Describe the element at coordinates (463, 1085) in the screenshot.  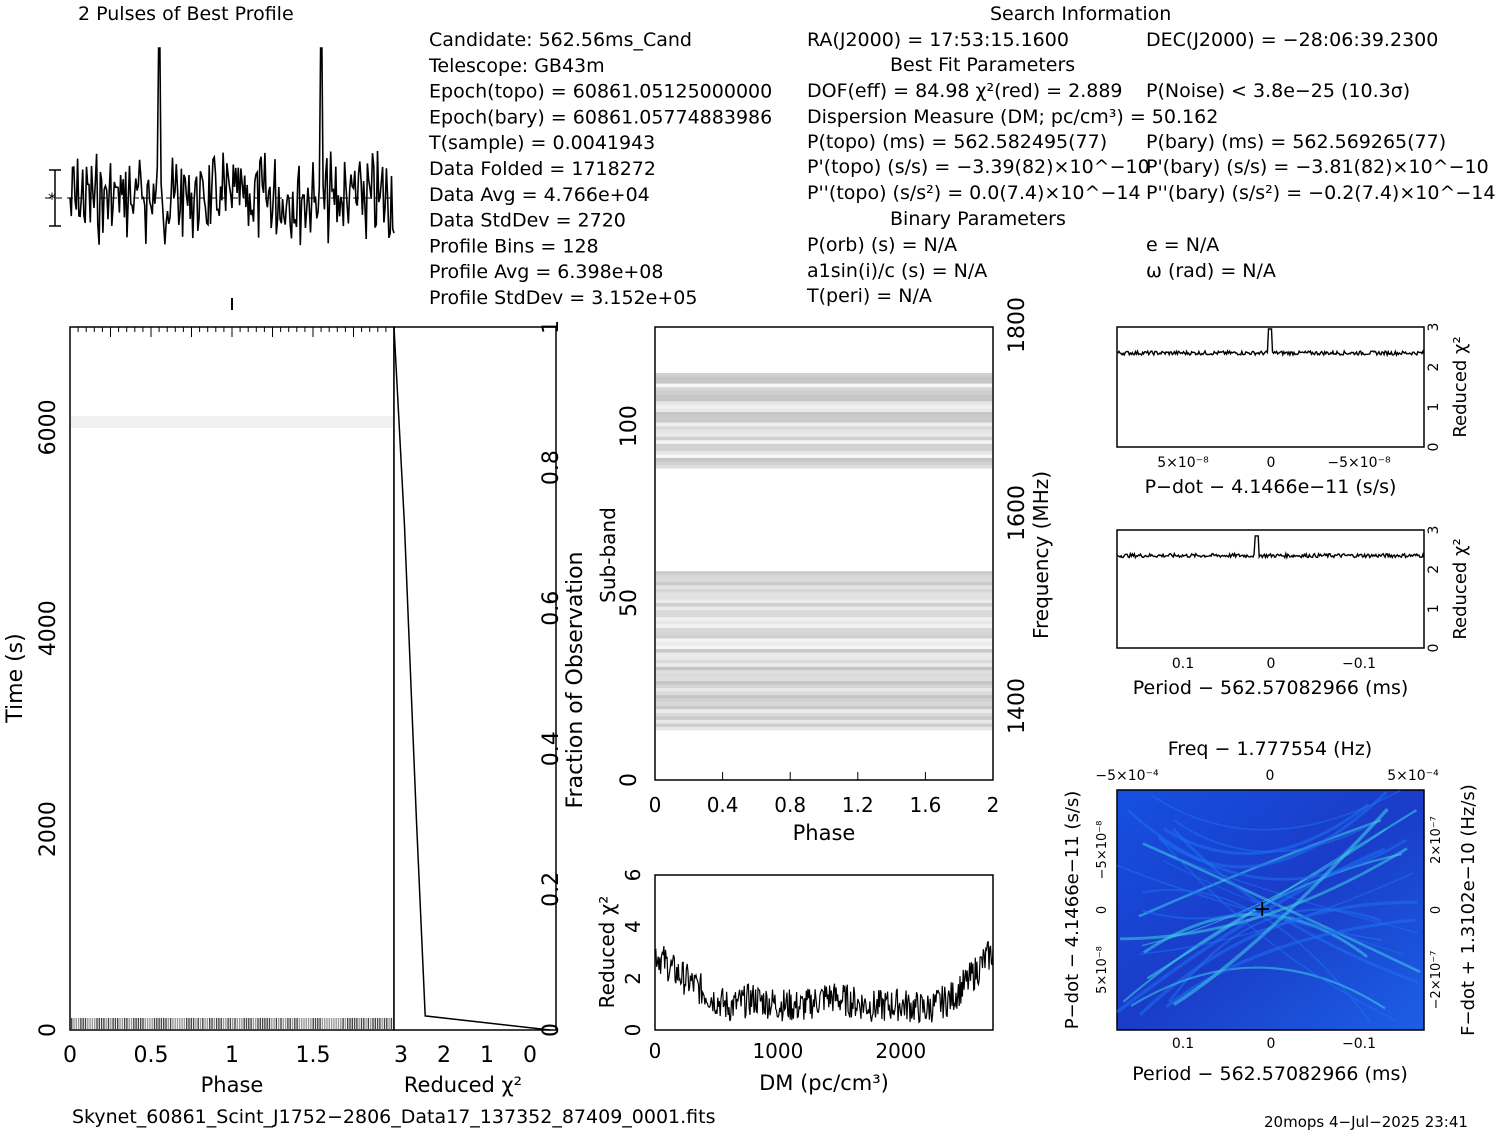
I see `chi2-time-x-label: Reduced χ²` at that location.